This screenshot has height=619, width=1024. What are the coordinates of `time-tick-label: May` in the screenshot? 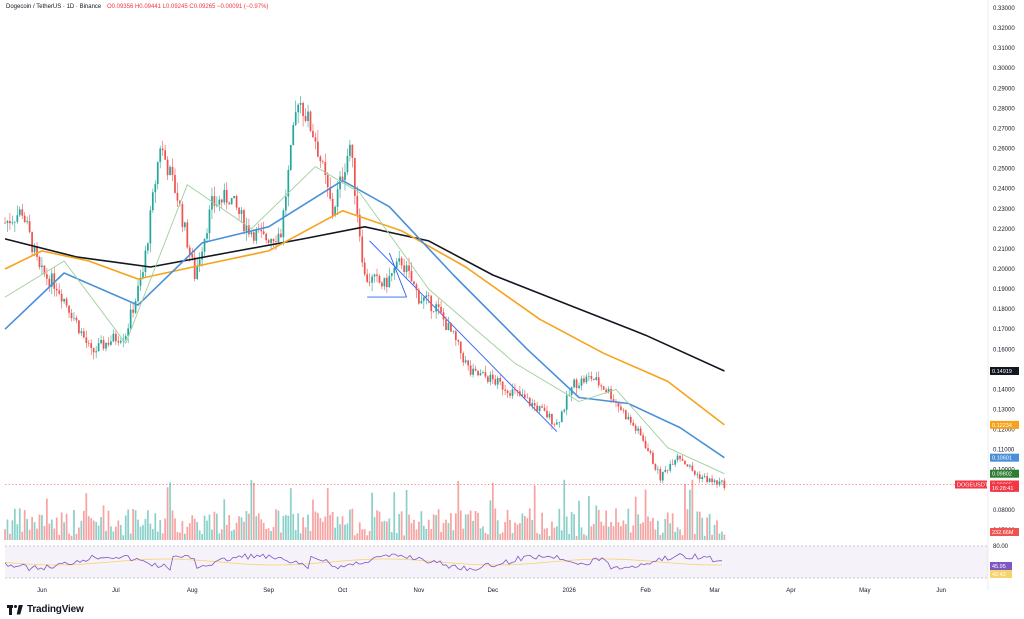 It's located at (864, 591).